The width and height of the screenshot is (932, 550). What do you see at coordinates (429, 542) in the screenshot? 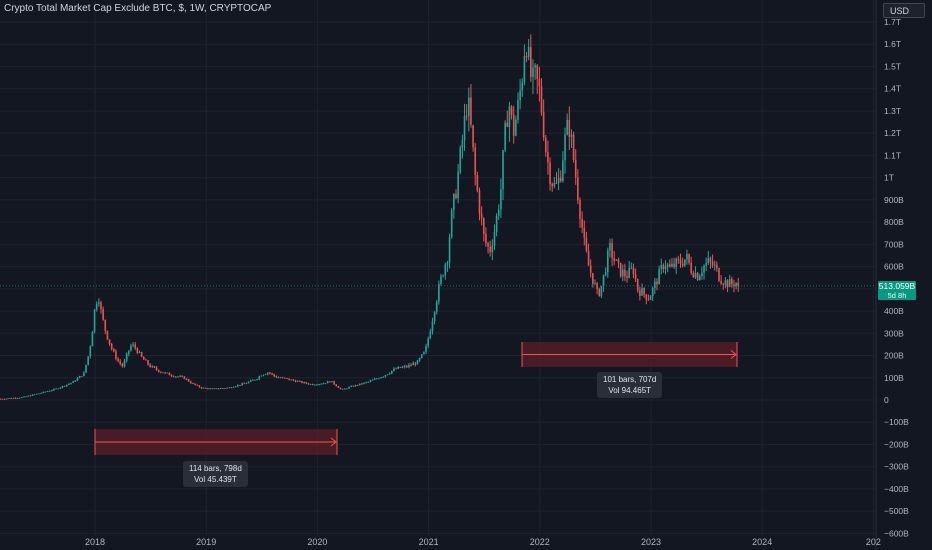
I see `x-tick-label: 2021` at bounding box center [429, 542].